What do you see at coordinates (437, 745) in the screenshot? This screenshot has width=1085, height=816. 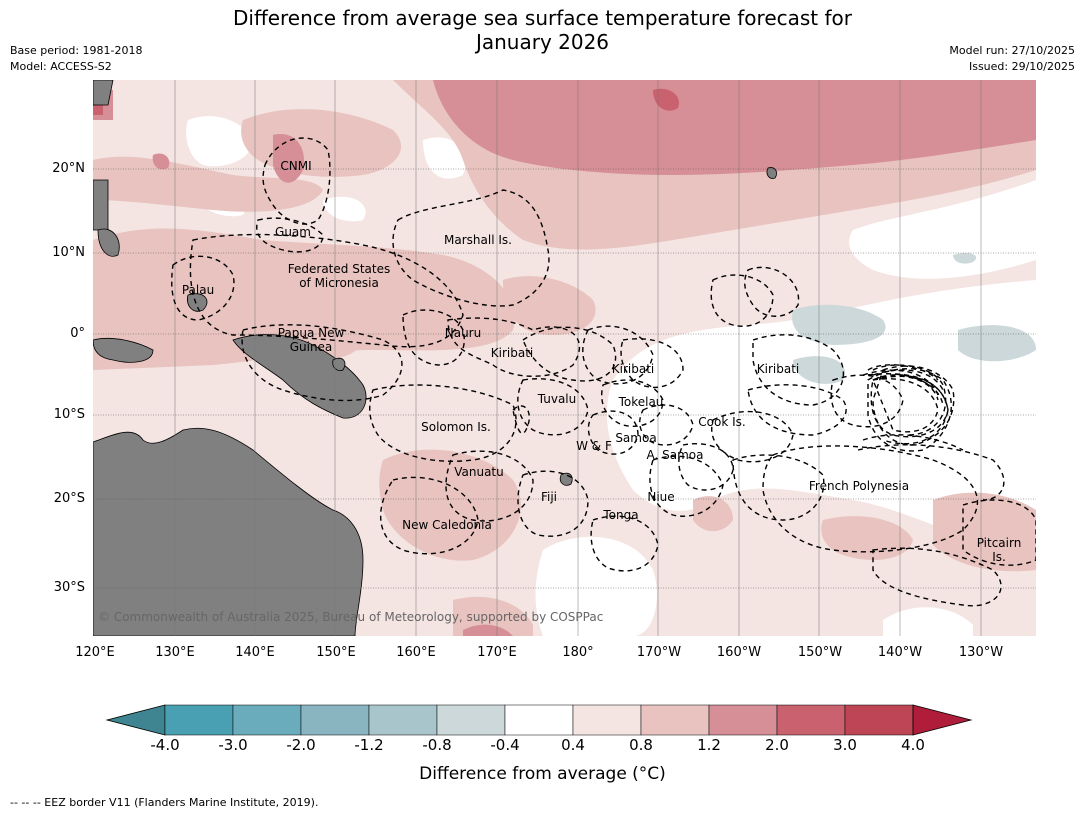 I see `colorbar-tick-label: -0.8` at bounding box center [437, 745].